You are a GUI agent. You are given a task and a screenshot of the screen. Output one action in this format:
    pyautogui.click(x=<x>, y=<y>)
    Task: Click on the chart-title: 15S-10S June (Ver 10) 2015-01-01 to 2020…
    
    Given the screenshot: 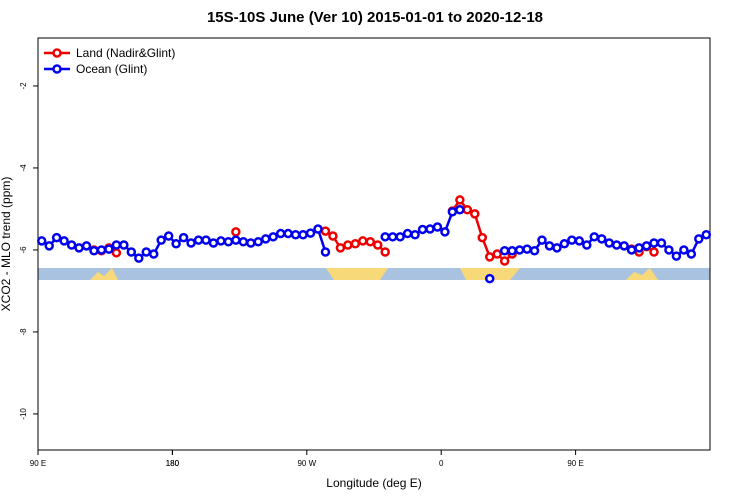 What is the action you would take?
    pyautogui.click(x=375, y=17)
    